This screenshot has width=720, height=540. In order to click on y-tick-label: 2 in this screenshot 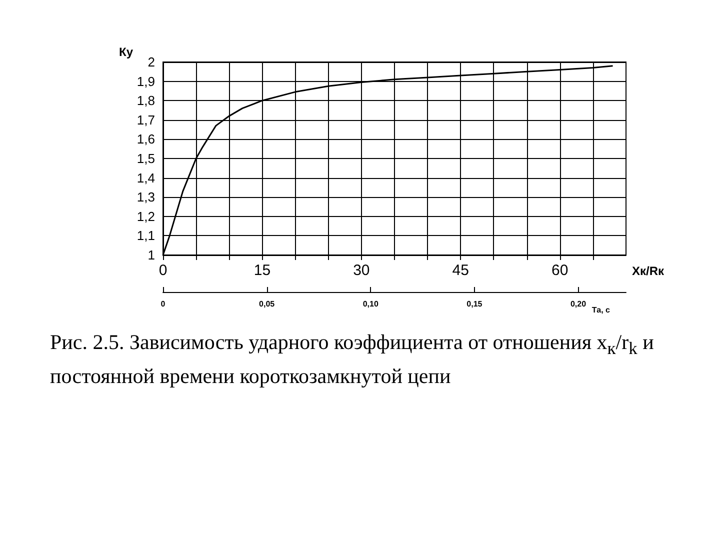, I will do `click(151, 62)`.